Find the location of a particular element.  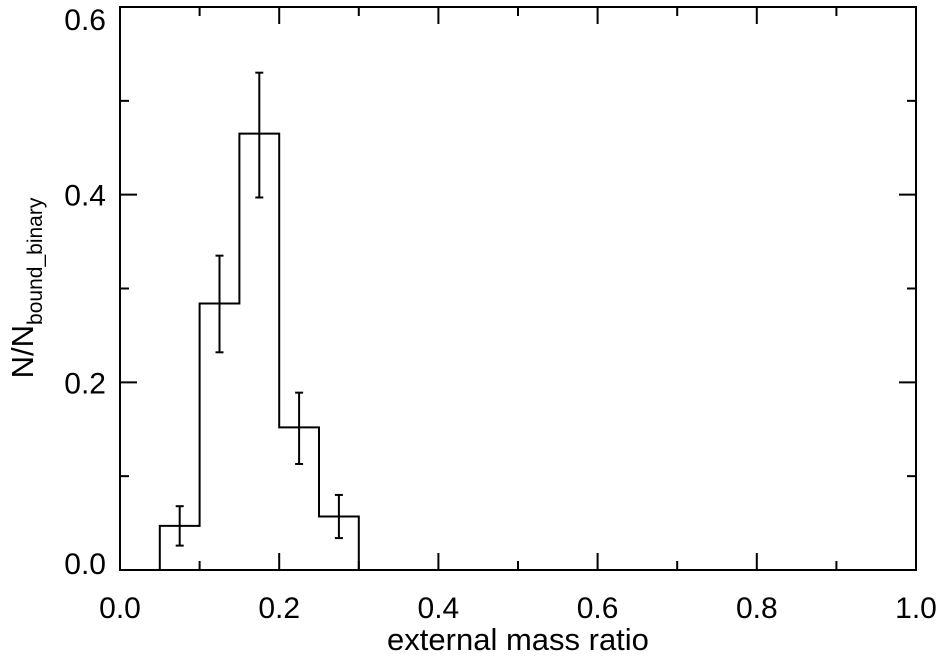

y-tick-label: 0.4 is located at coordinates (85, 196).